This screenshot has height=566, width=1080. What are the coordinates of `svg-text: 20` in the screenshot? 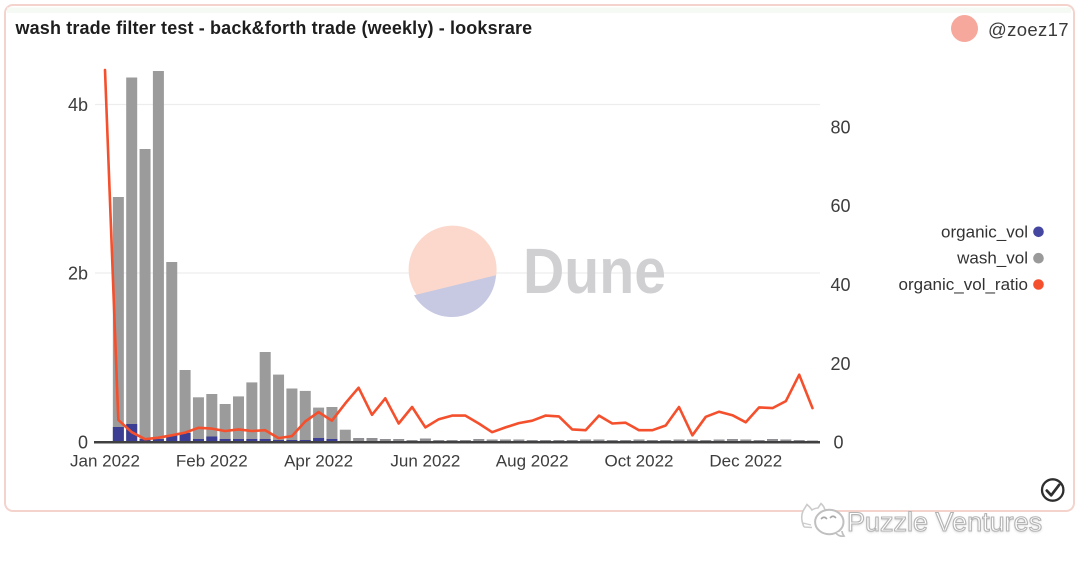 It's located at (841, 364).